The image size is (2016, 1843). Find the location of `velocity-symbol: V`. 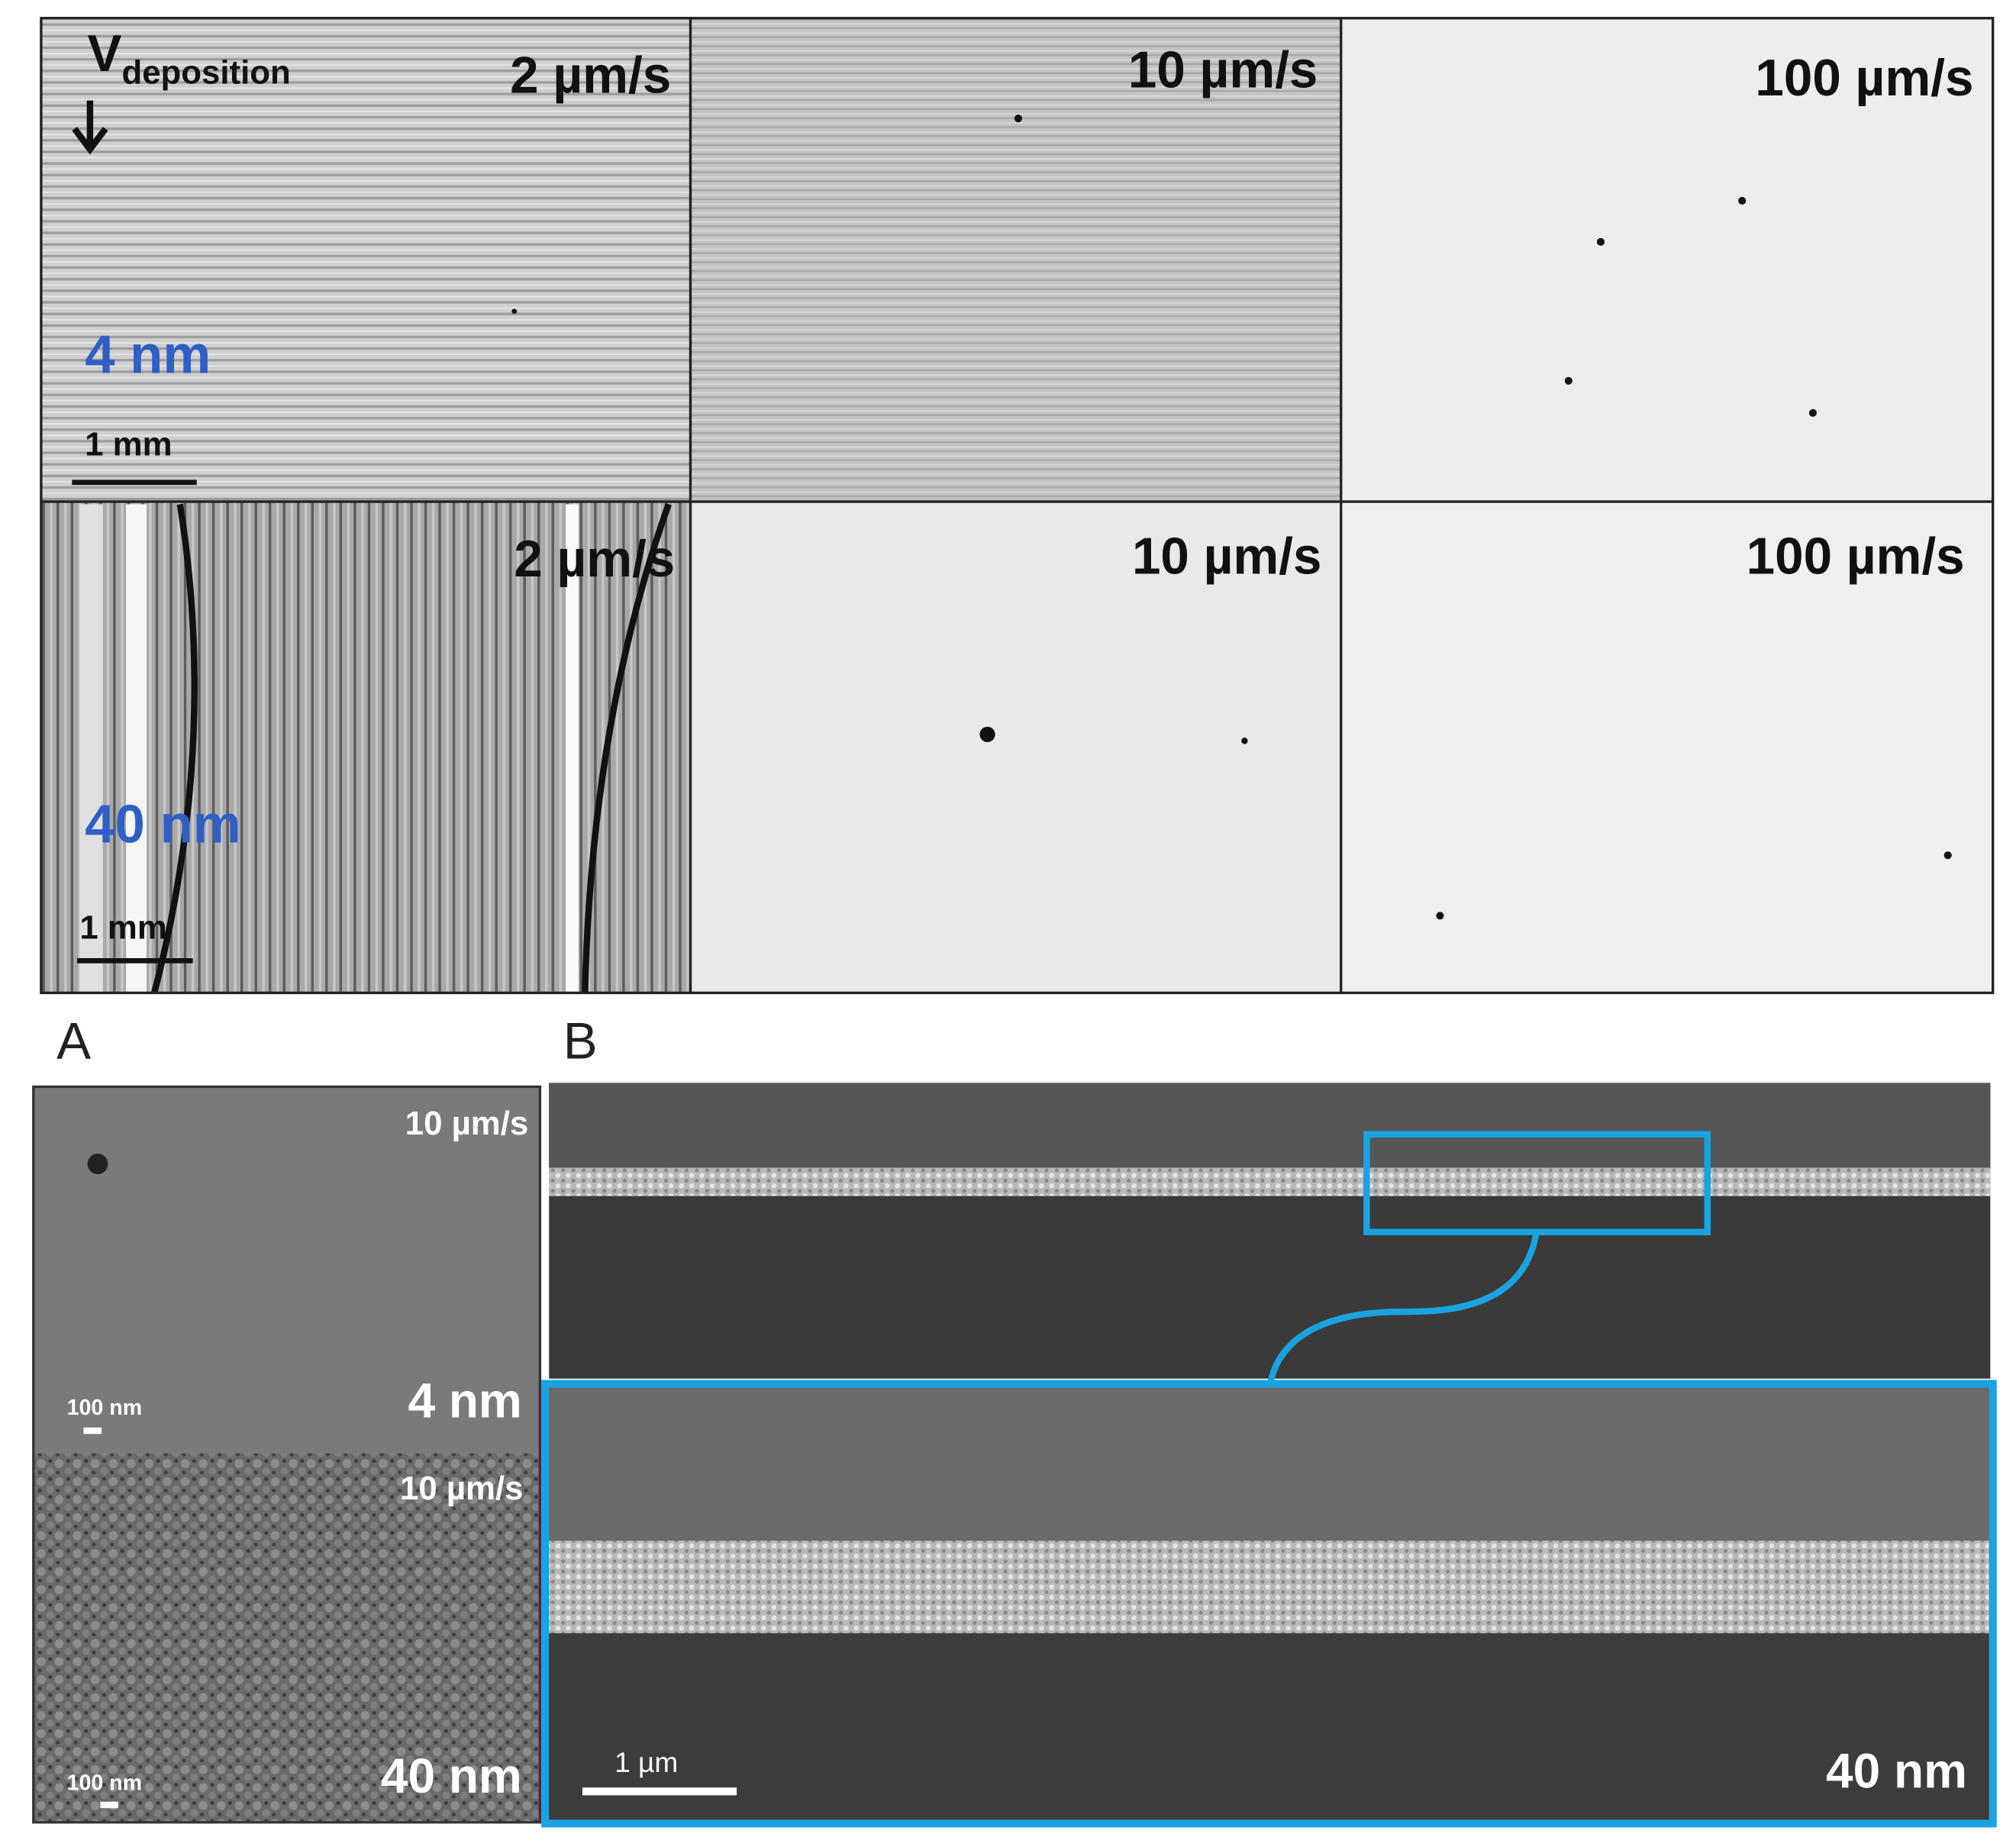

velocity-symbol: V is located at coordinates (105, 54).